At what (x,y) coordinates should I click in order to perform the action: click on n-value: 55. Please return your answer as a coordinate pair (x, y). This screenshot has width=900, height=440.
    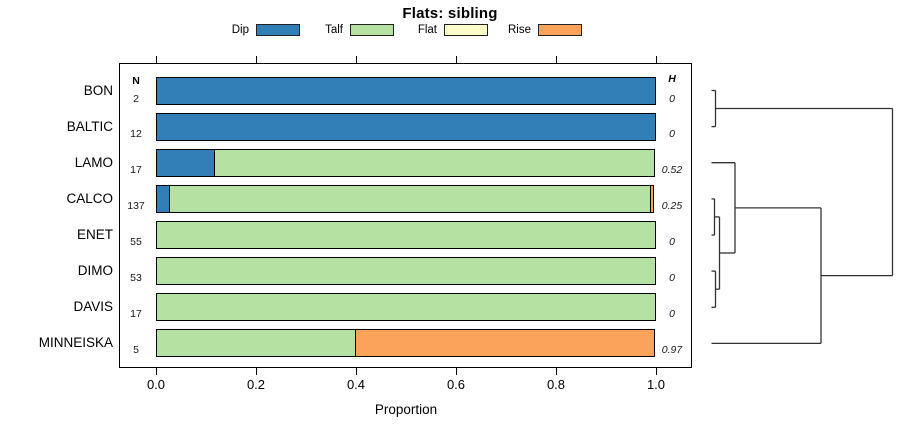
    Looking at the image, I should click on (136, 242).